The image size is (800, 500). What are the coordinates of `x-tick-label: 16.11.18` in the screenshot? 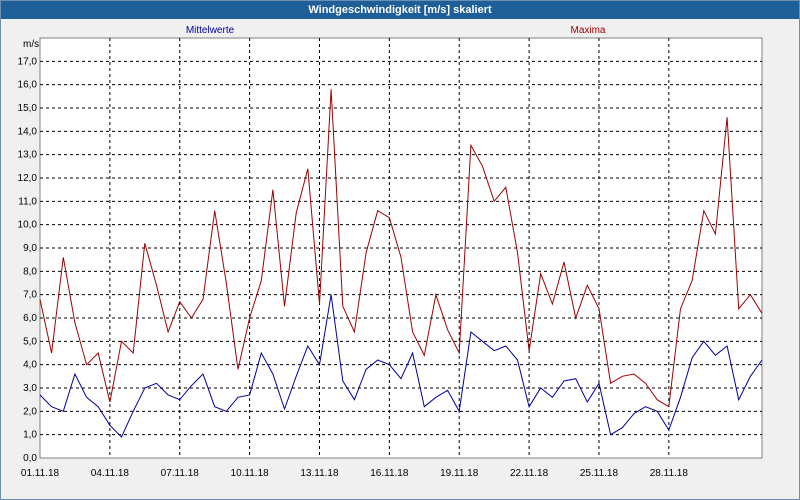 It's located at (389, 473).